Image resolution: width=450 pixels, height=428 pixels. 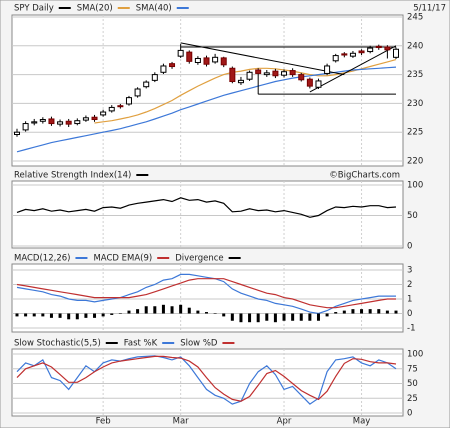 What do you see at coordinates (412, 369) in the screenshot?
I see `y-tick-label: 75` at bounding box center [412, 369].